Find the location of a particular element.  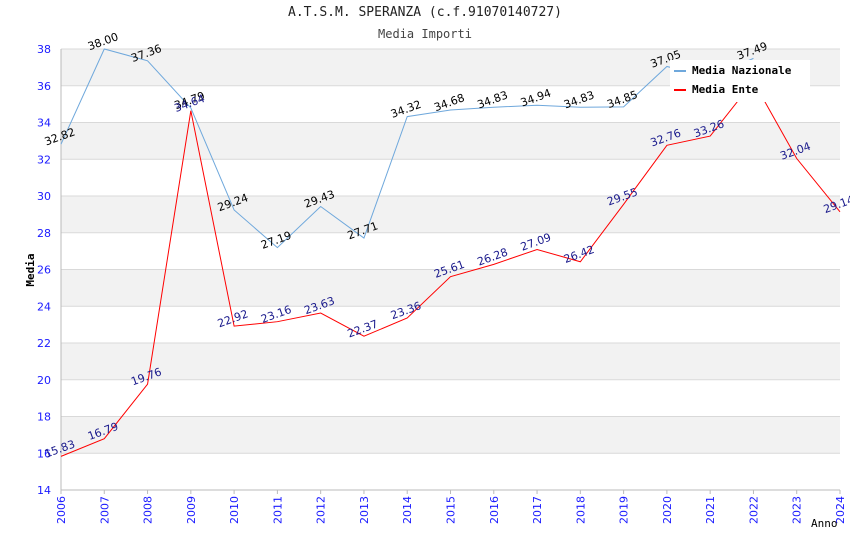

legend: Media Nazionale Media Ente is located at coordinates (740, 81).